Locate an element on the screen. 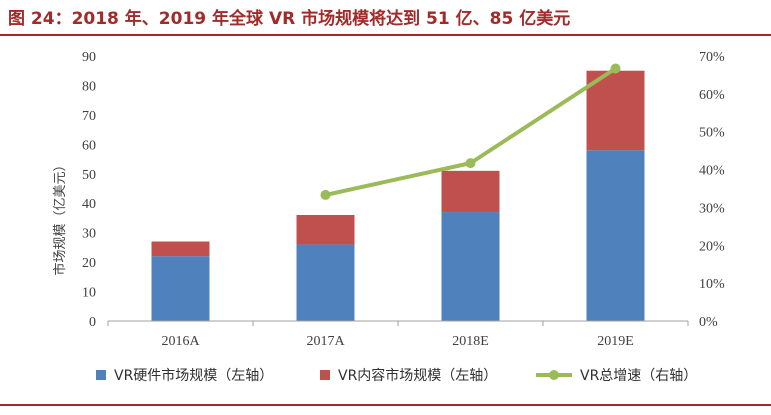 The width and height of the screenshot is (771, 415). title-divider is located at coordinates (385, 35).